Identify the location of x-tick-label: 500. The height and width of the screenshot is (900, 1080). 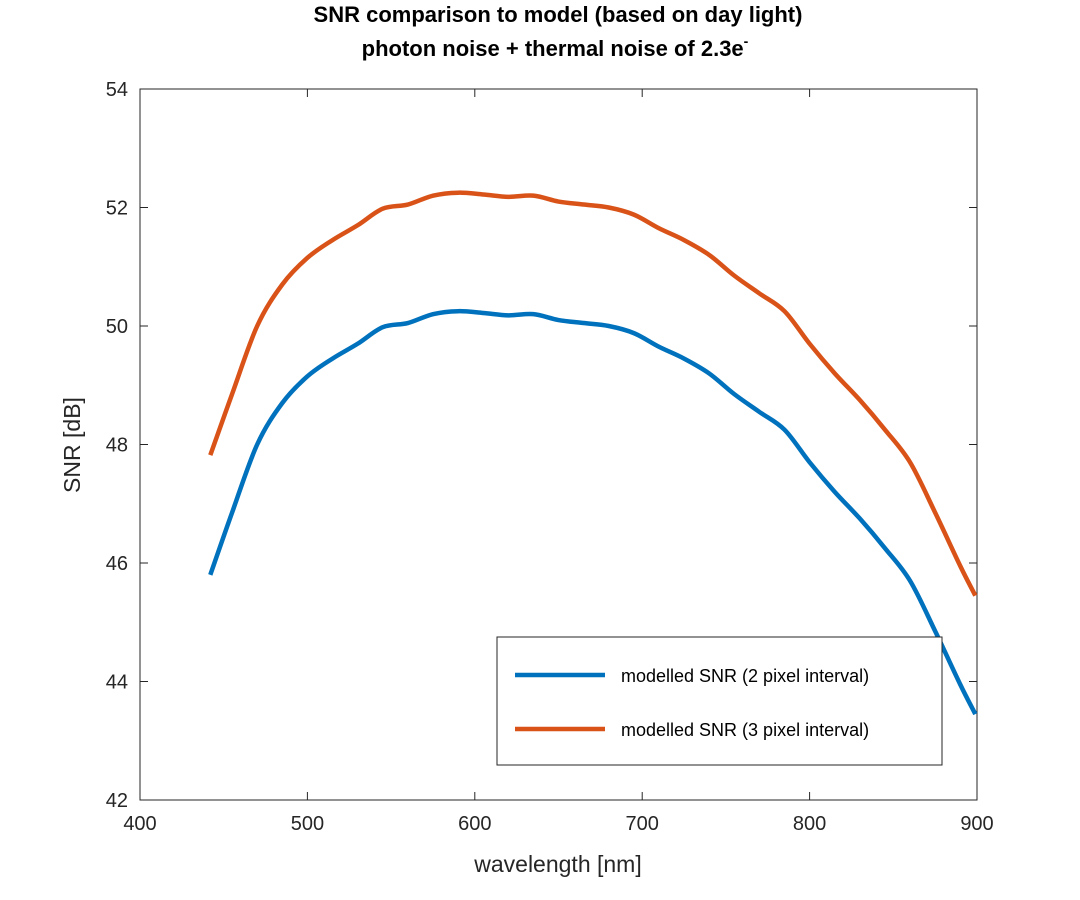
(307, 824).